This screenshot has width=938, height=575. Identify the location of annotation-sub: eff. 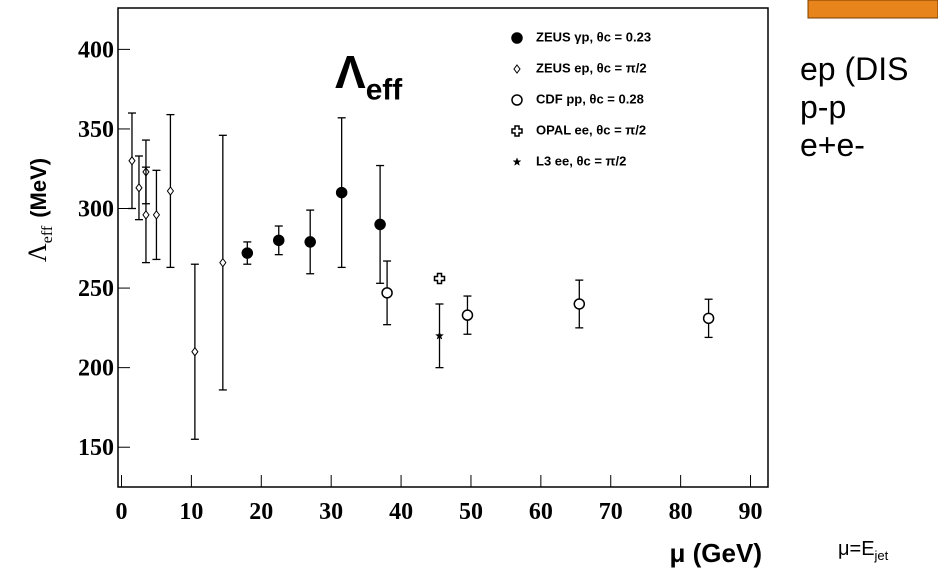
(385, 90).